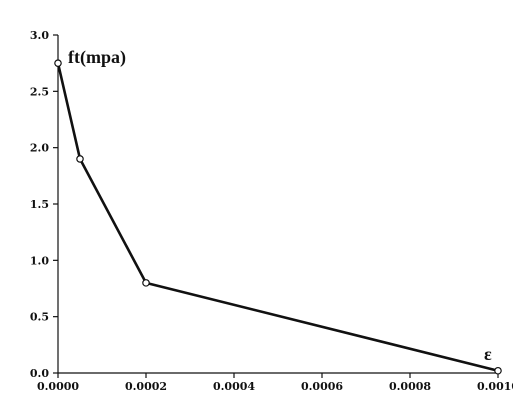 This screenshot has height=404, width=513. What do you see at coordinates (410, 386) in the screenshot?
I see `x-tick-label: 0.0008` at bounding box center [410, 386].